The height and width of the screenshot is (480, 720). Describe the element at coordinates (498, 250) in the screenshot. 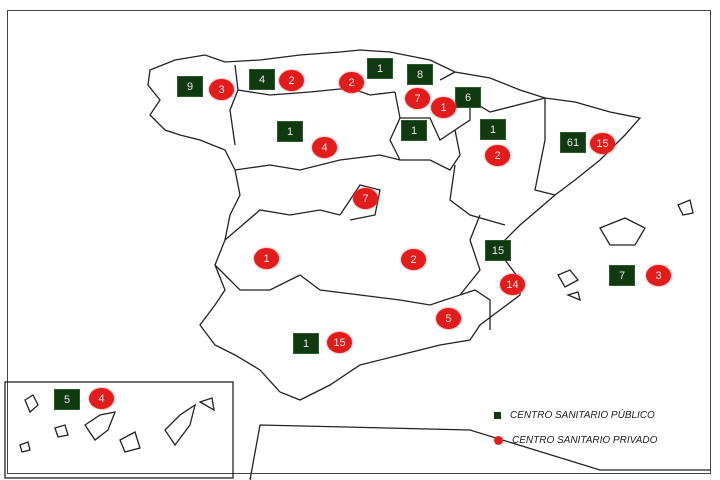

I see `public-center-marker: 15` at that location.